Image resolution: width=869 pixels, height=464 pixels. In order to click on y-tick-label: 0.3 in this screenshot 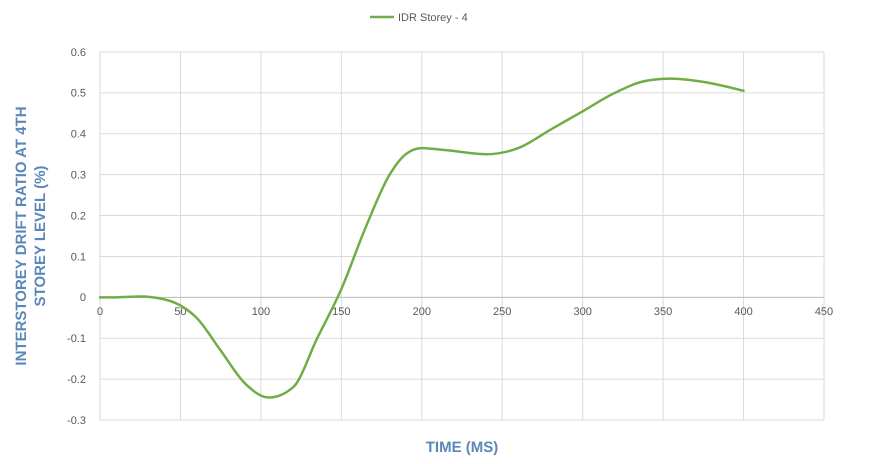, I will do `click(78, 176)`.